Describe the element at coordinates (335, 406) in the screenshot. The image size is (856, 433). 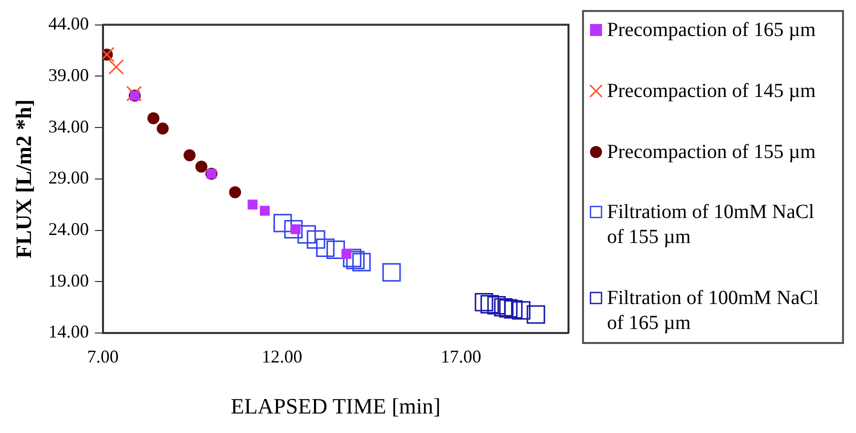
I see `x-axis-title: ELAPSED TIME [min]` at that location.